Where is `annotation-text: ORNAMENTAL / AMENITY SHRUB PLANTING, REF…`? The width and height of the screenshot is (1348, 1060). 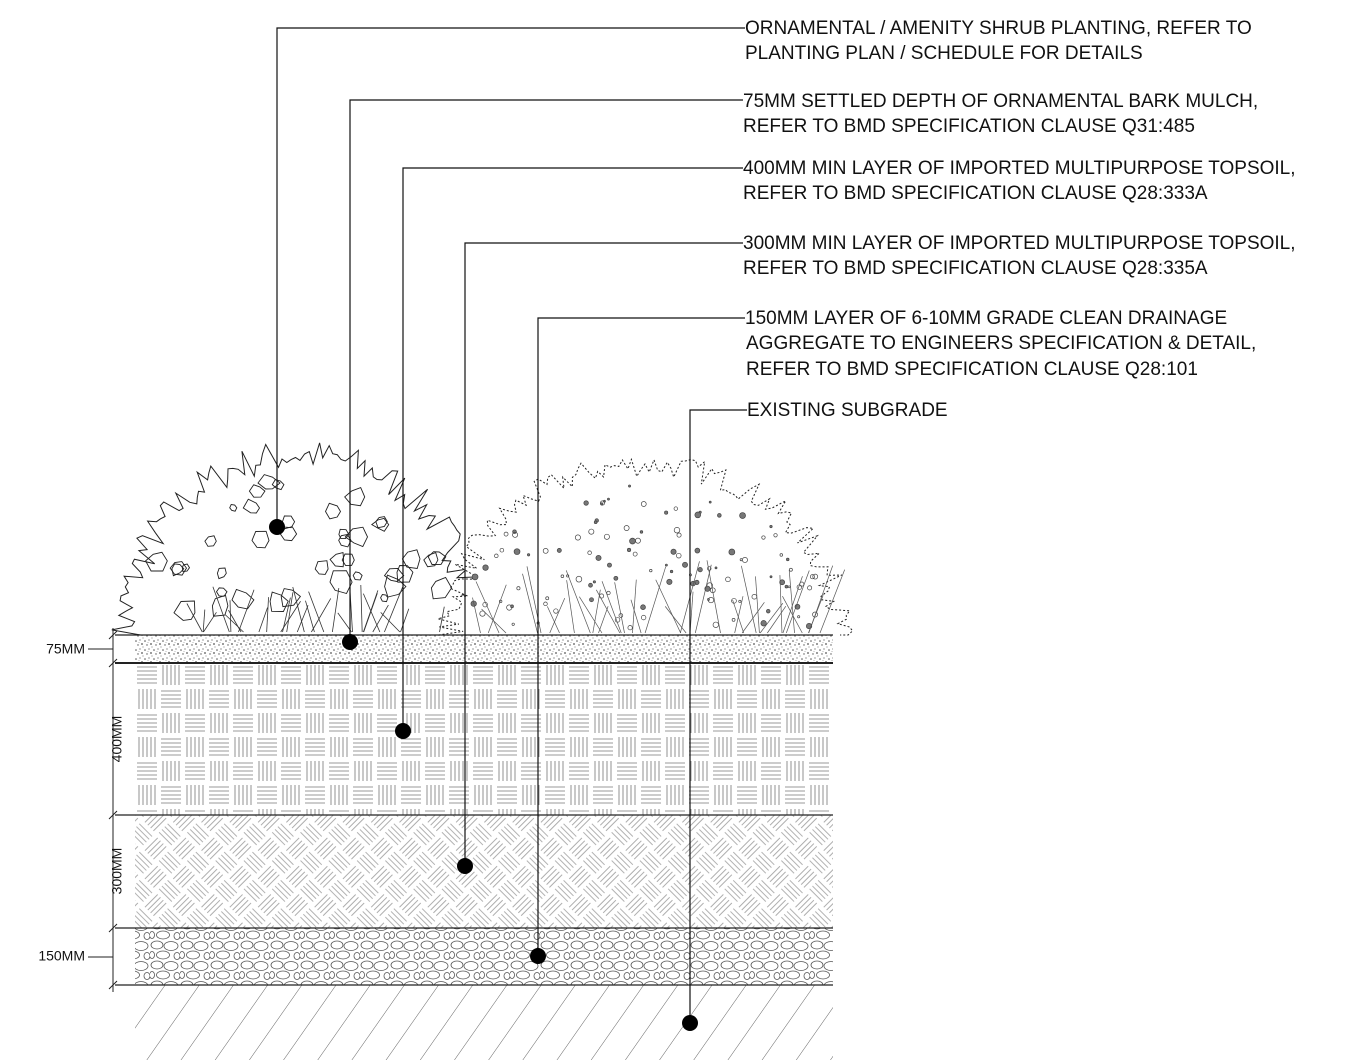
annotation-text: ORNAMENTAL / AMENITY SHRUB PLANTING, REF… is located at coordinates (998, 28).